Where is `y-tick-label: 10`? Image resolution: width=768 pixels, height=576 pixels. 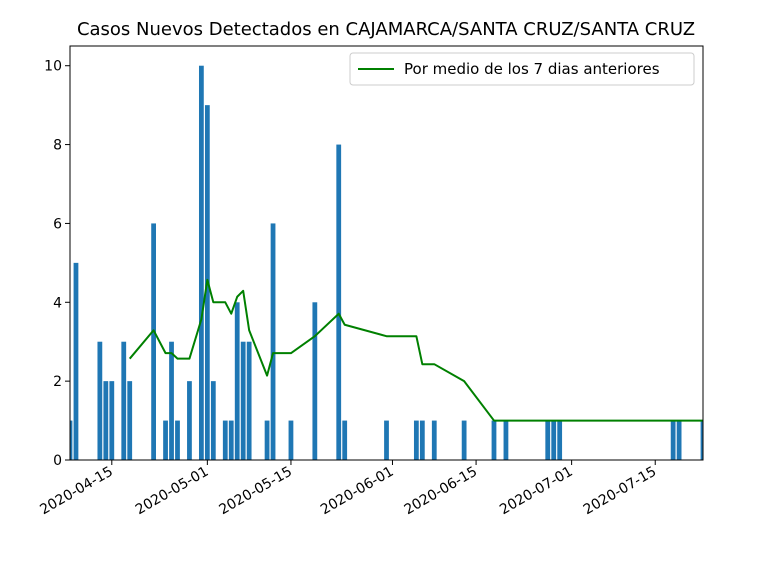 y-tick-label: 10 is located at coordinates (53, 67).